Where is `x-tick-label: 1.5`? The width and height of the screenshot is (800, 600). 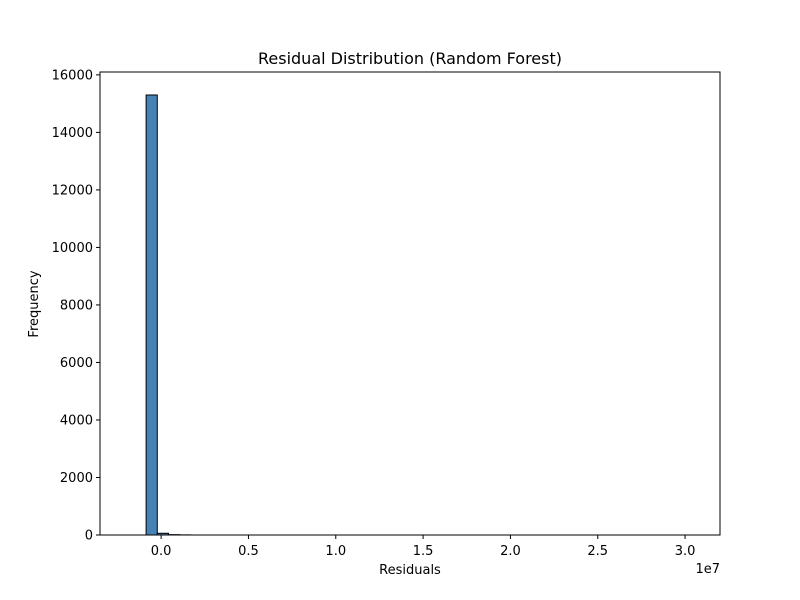
x-tick-label: 1.5 is located at coordinates (423, 551).